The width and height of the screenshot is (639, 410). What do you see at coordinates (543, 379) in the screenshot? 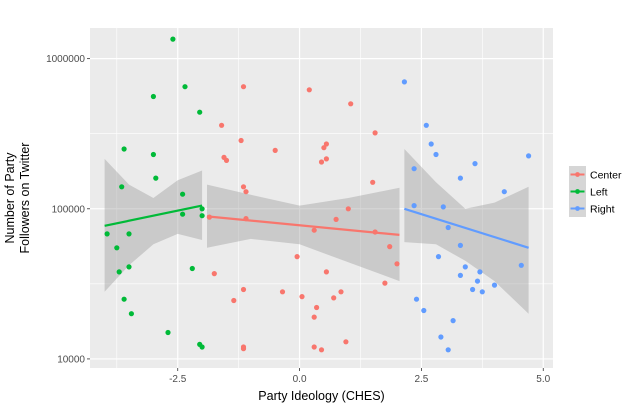
I see `x-tick-label: 5.0` at bounding box center [543, 379].